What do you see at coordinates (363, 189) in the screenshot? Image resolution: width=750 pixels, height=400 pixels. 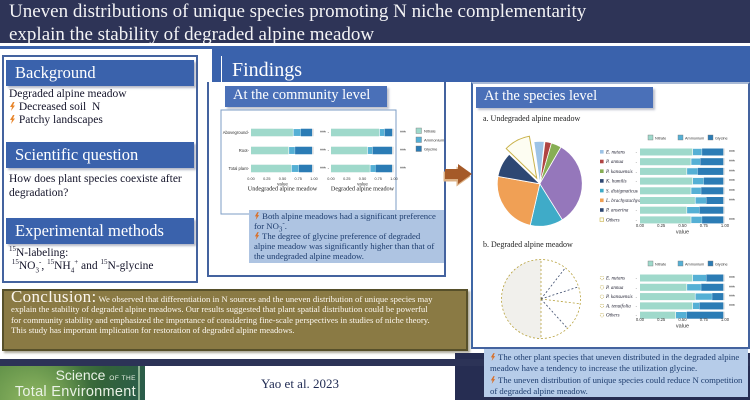 I see `svg-text: Degraded alpine meadow` at bounding box center [363, 189].